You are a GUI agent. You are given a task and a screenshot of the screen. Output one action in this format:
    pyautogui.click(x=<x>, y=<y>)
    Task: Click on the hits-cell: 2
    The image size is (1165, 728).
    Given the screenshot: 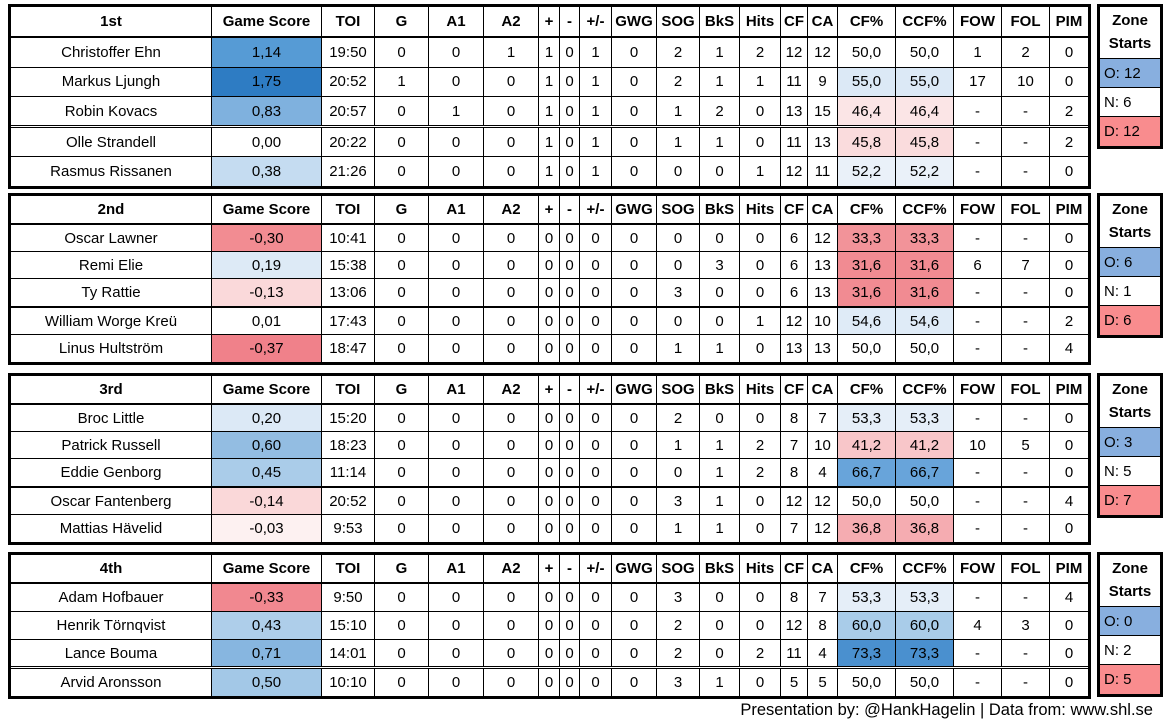 What is the action you would take?
    pyautogui.click(x=760, y=52)
    